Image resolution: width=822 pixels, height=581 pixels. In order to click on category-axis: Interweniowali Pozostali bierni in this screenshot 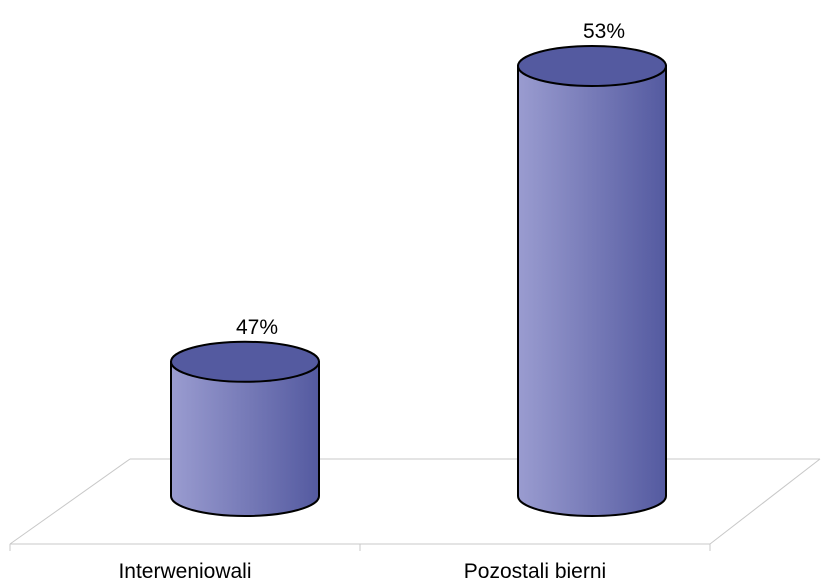, I will do `click(362, 570)`.